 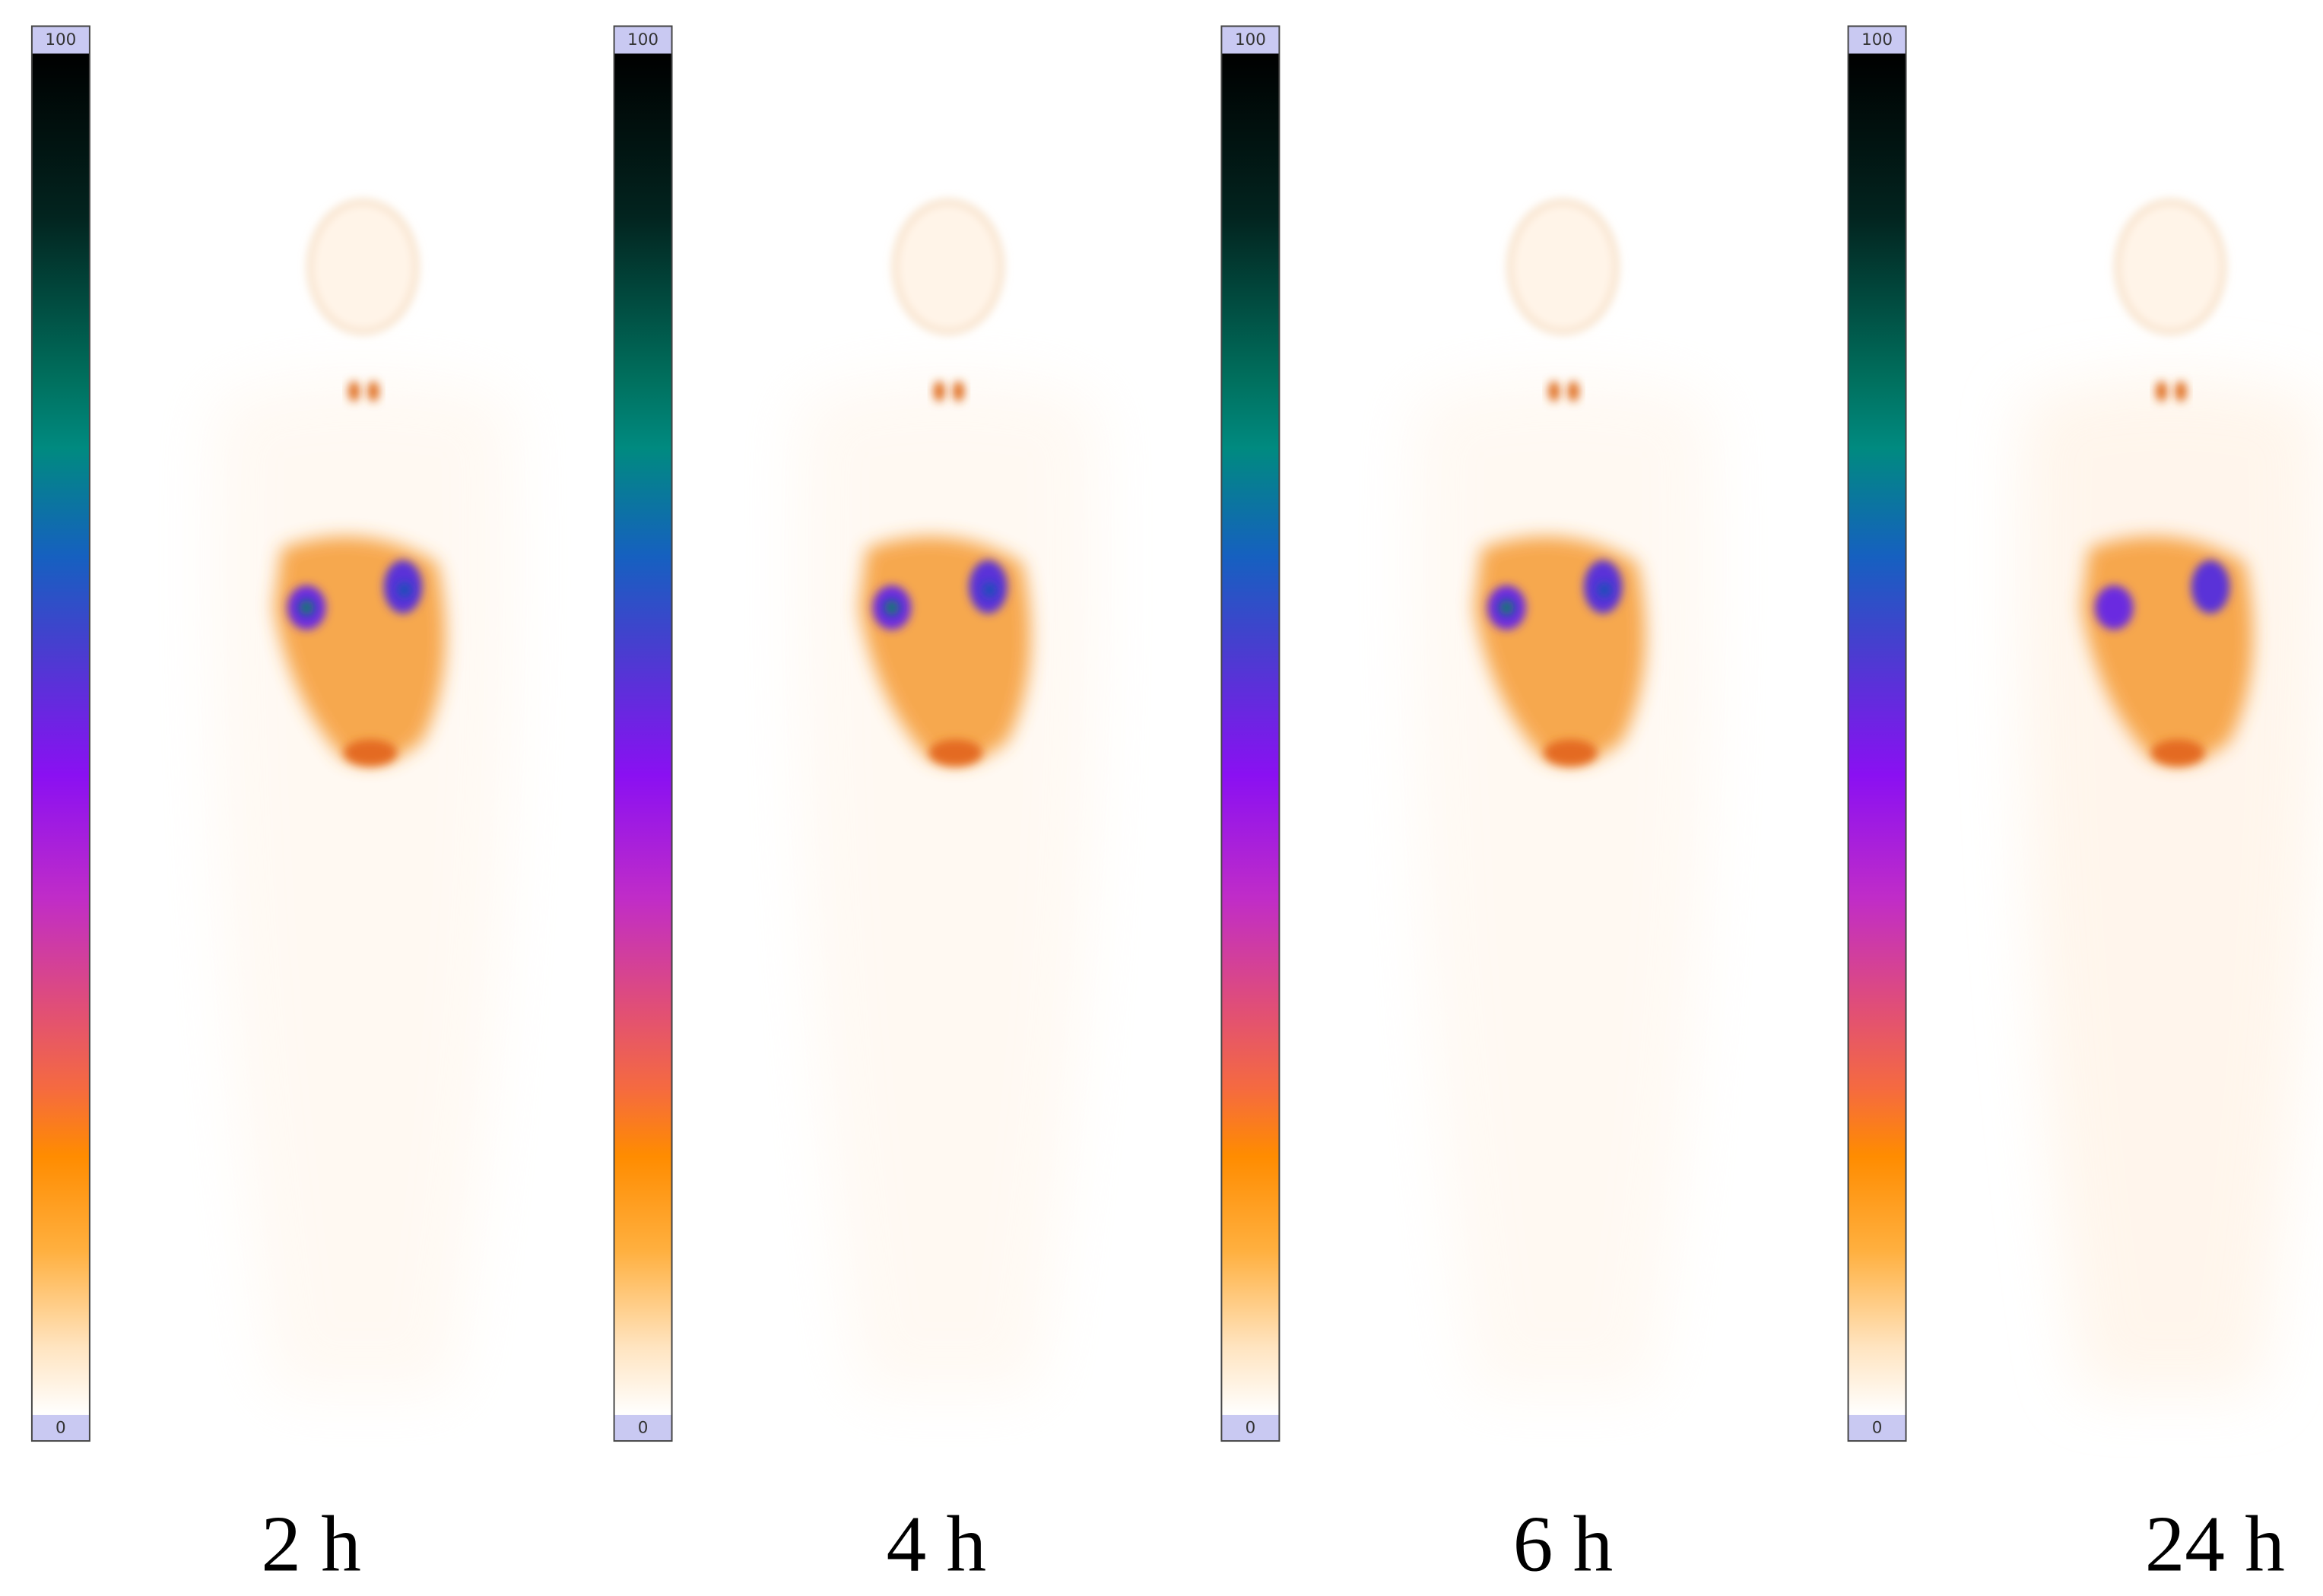 I want to click on time-label: 24 h, so click(x=2215, y=1544).